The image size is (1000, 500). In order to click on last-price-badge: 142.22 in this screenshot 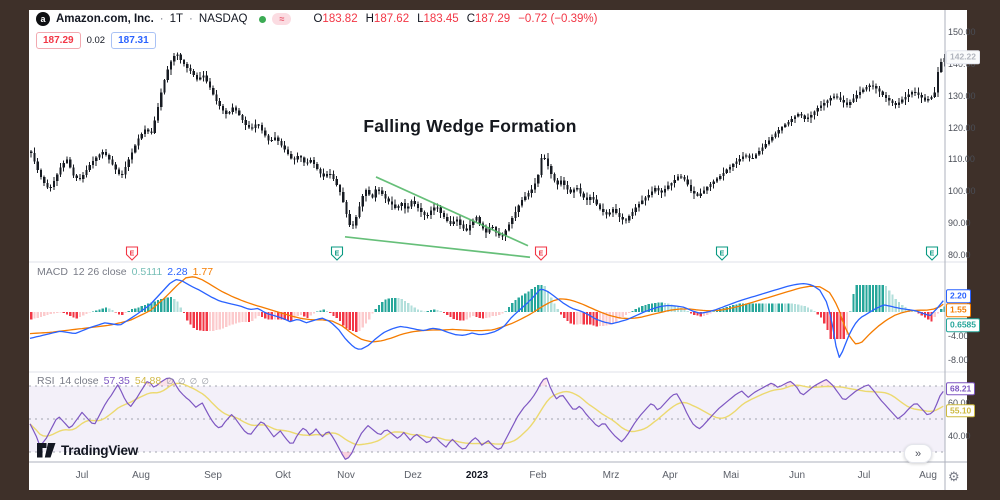, I will do `click(963, 57)`.